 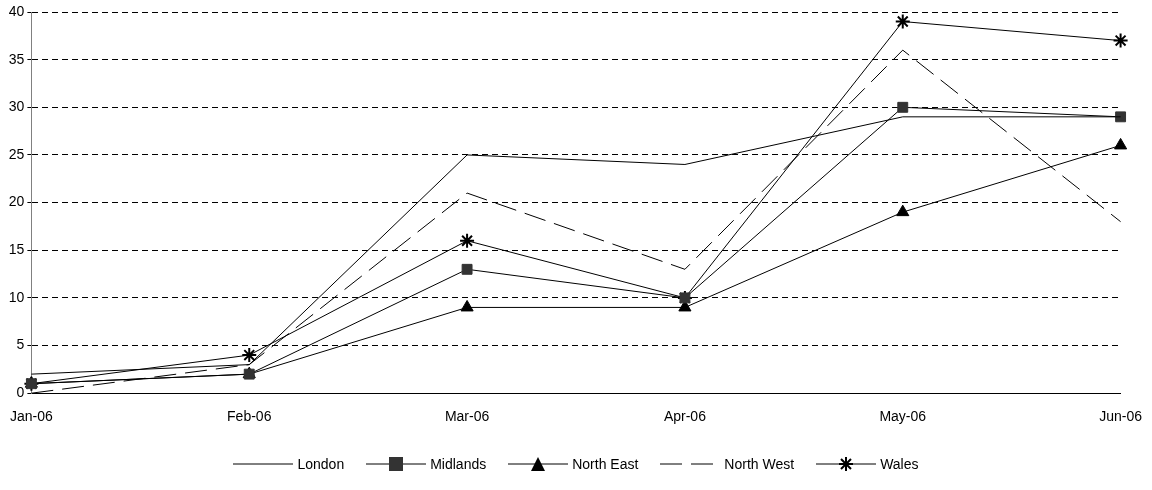 What do you see at coordinates (16, 249) in the screenshot?
I see `y-tick-label: 15` at bounding box center [16, 249].